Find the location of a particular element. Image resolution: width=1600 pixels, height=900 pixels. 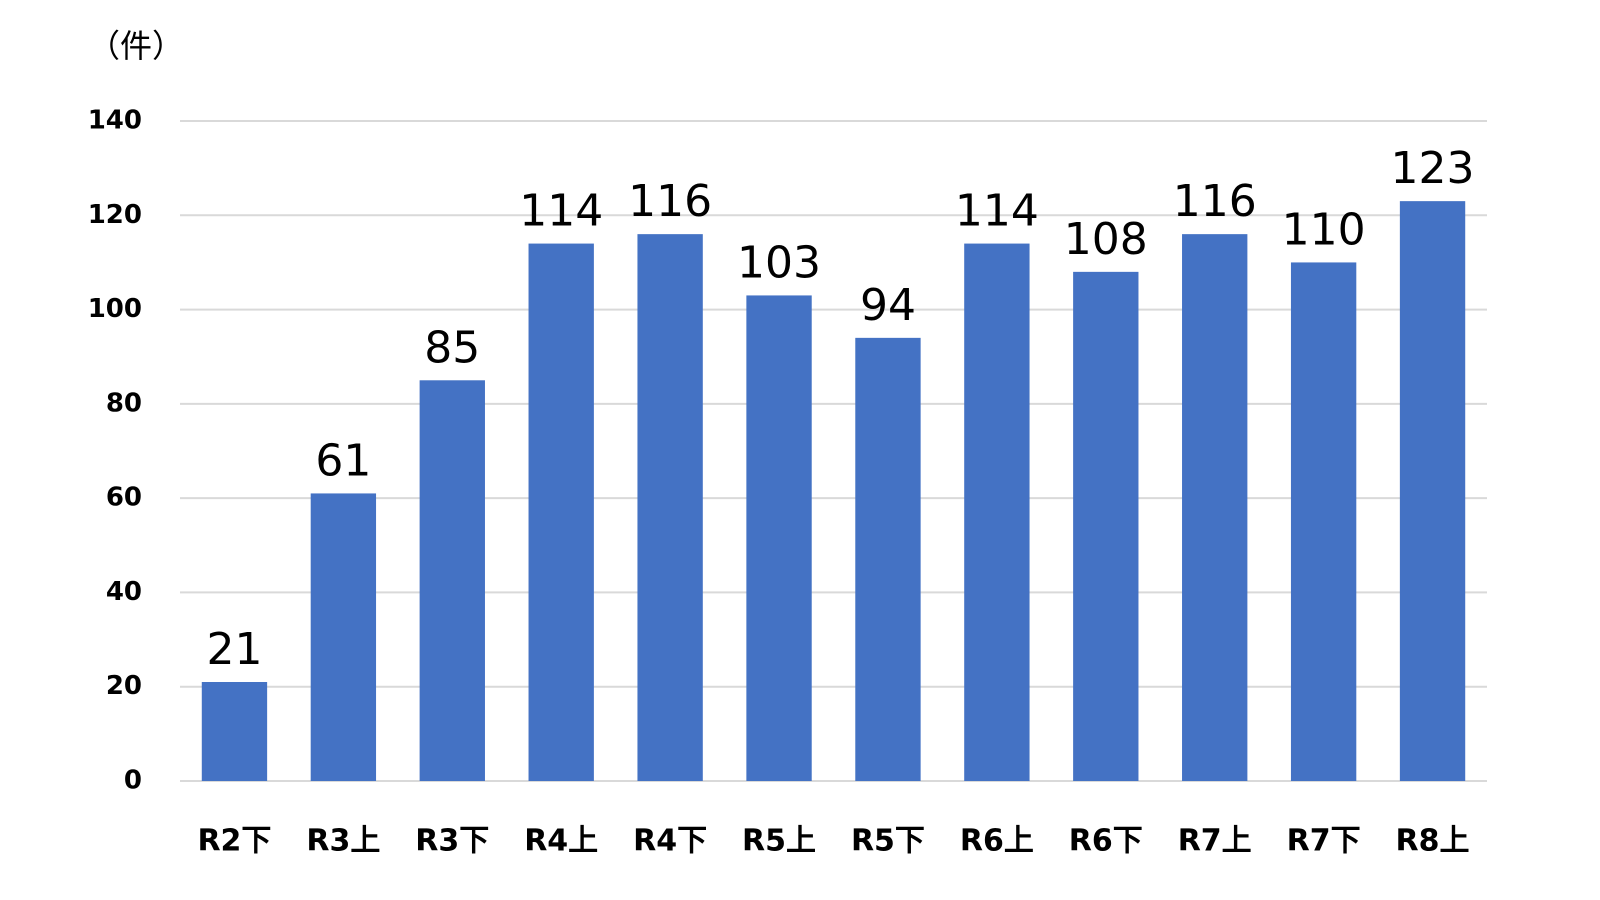

y-tick-label: 0 is located at coordinates (133, 781).